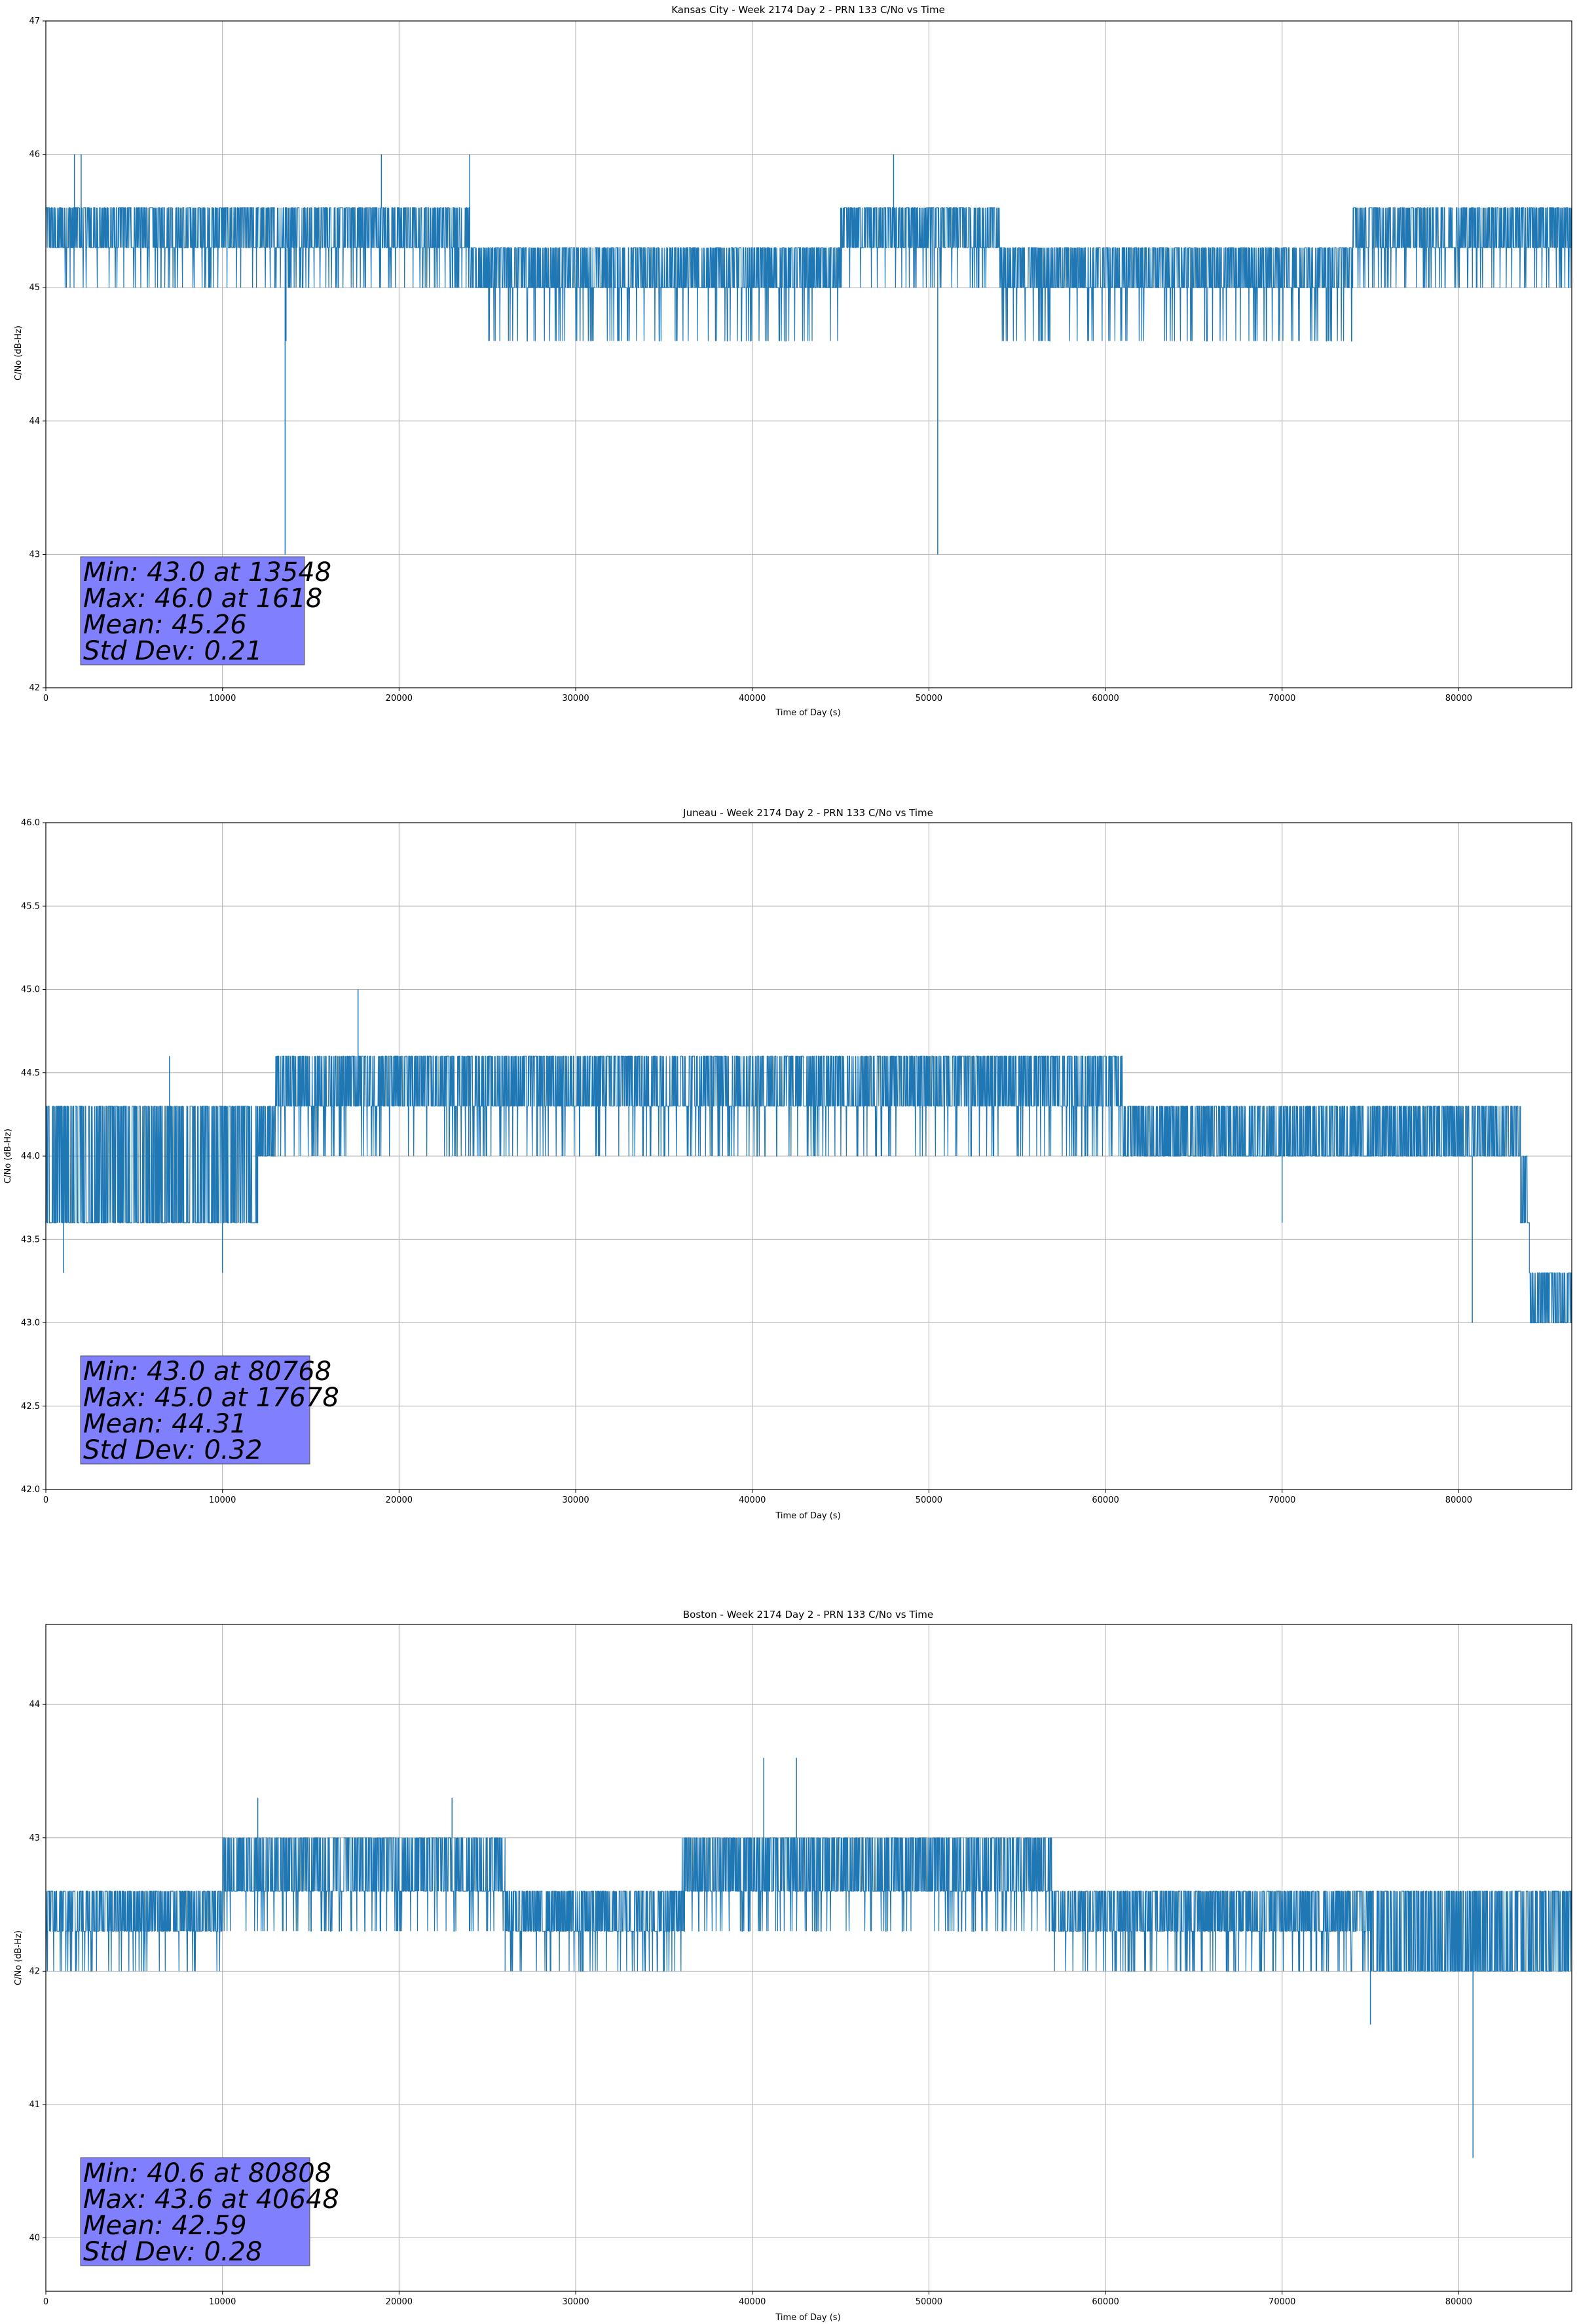 This screenshot has height=2324, width=1577. Describe the element at coordinates (30, 1323) in the screenshot. I see `y-tick-label: 43.0` at that location.